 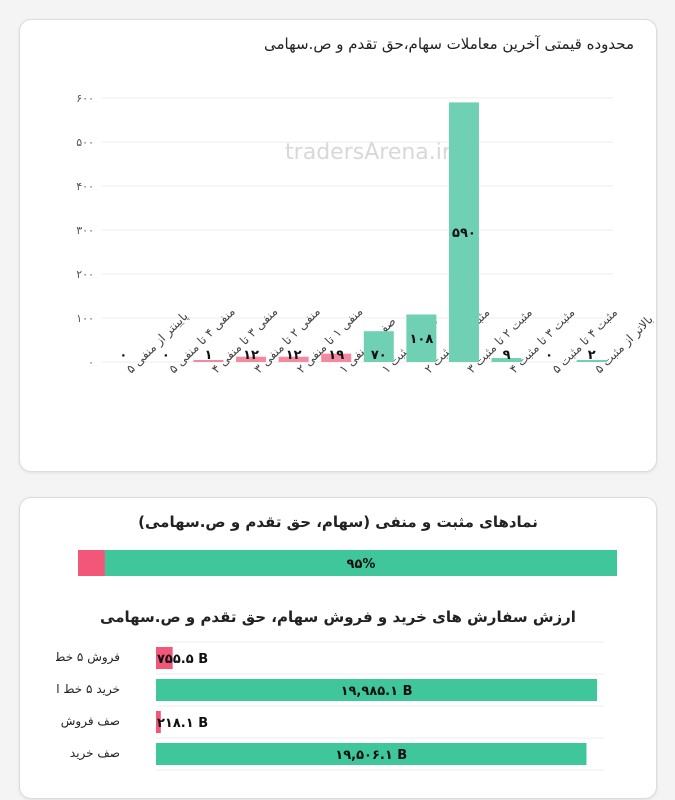 I want to click on negative-segment, so click(x=91, y=563).